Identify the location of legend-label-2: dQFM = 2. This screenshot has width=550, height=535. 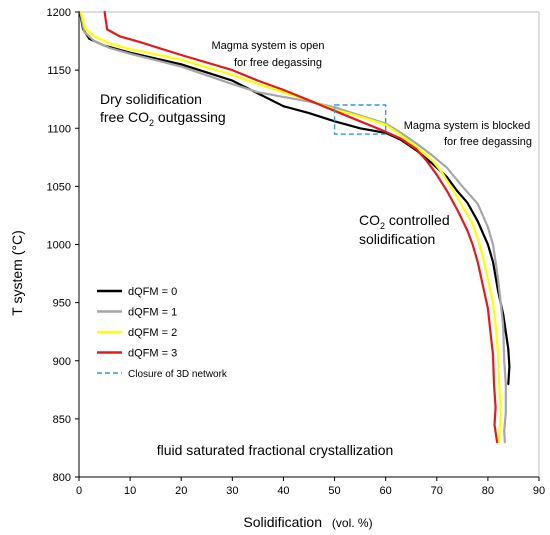
(152, 333).